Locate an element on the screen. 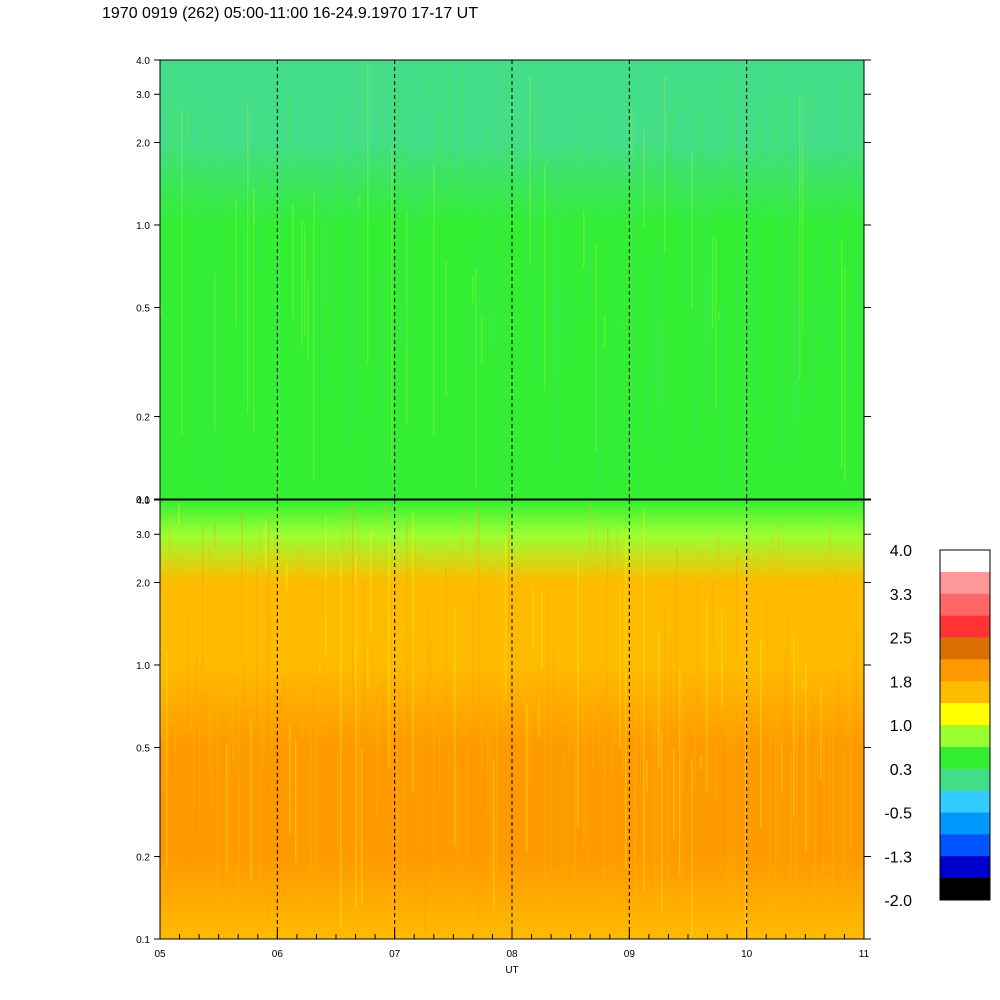 This screenshot has width=1000, height=1000. x-tick-label: 09 is located at coordinates (630, 954).